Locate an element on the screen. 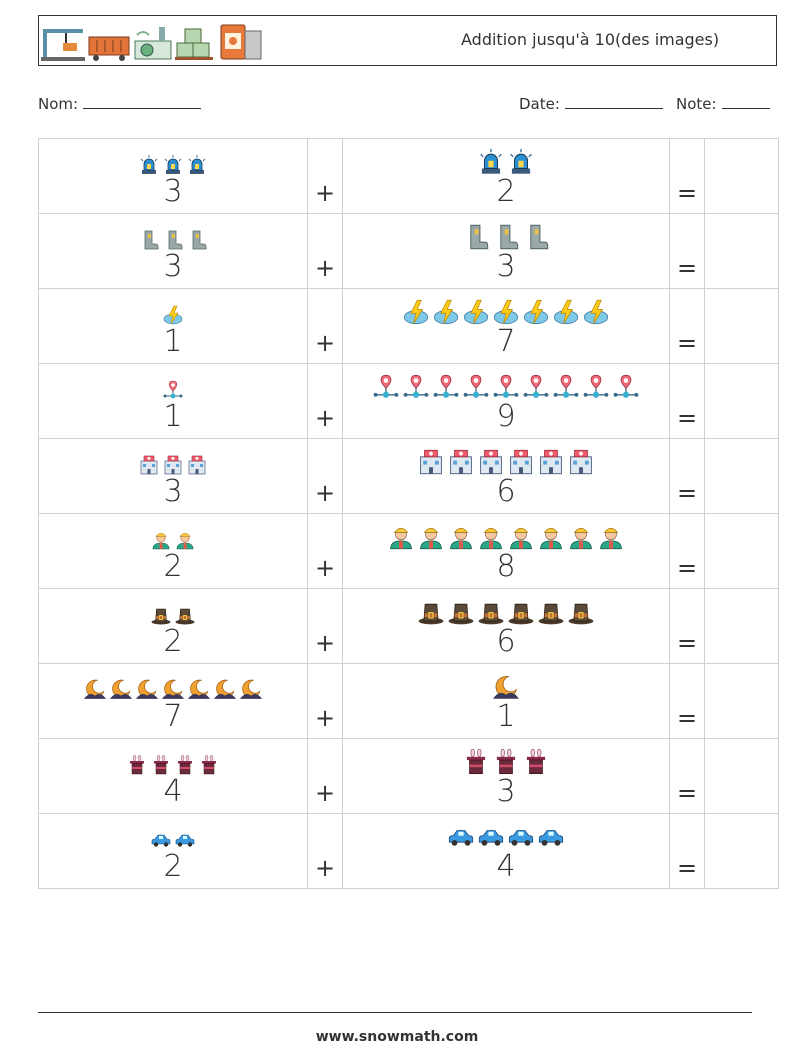 Image resolution: width=794 pixels, height=1053 pixels. note-blank is located at coordinates (745, 101).